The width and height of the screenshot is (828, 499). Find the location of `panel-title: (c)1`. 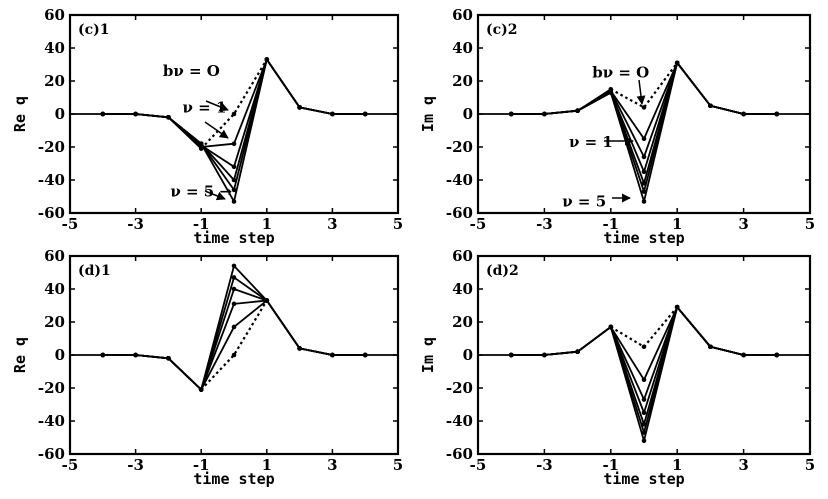

panel-title: (c)1 is located at coordinates (94, 30).